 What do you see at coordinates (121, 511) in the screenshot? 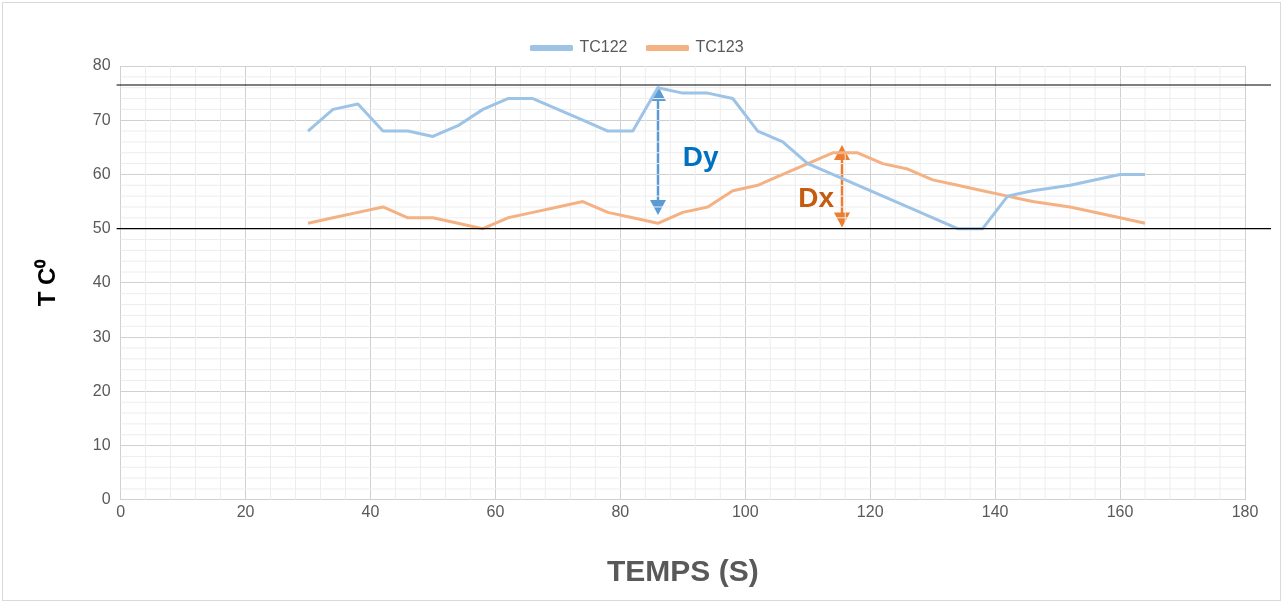
I see `x-tick-label: 0` at bounding box center [121, 511].